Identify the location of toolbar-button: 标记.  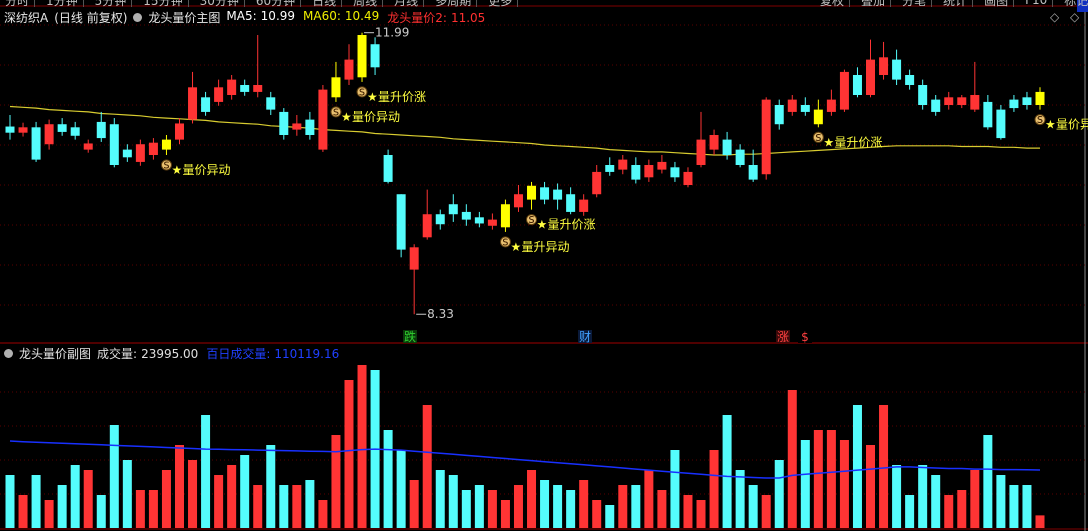
(1073, 3).